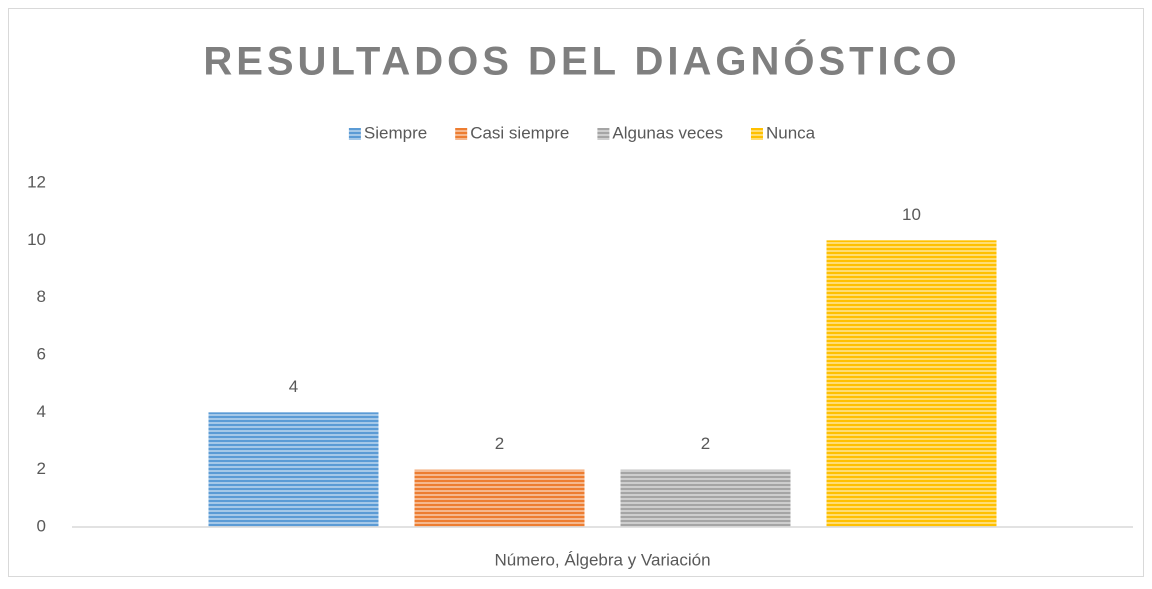 Image resolution: width=1152 pixels, height=589 pixels. I want to click on data-label: 10, so click(911, 214).